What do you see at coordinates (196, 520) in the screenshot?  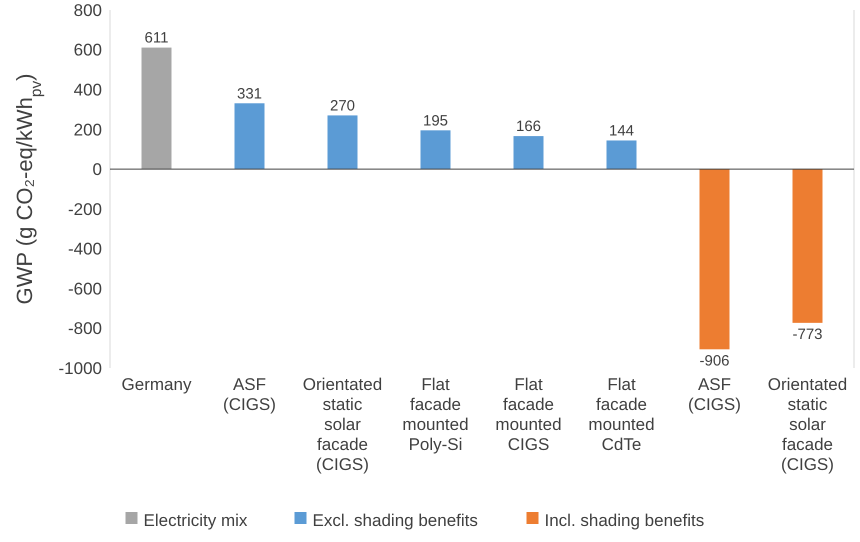 I see `legend-label: Electricity mix` at bounding box center [196, 520].